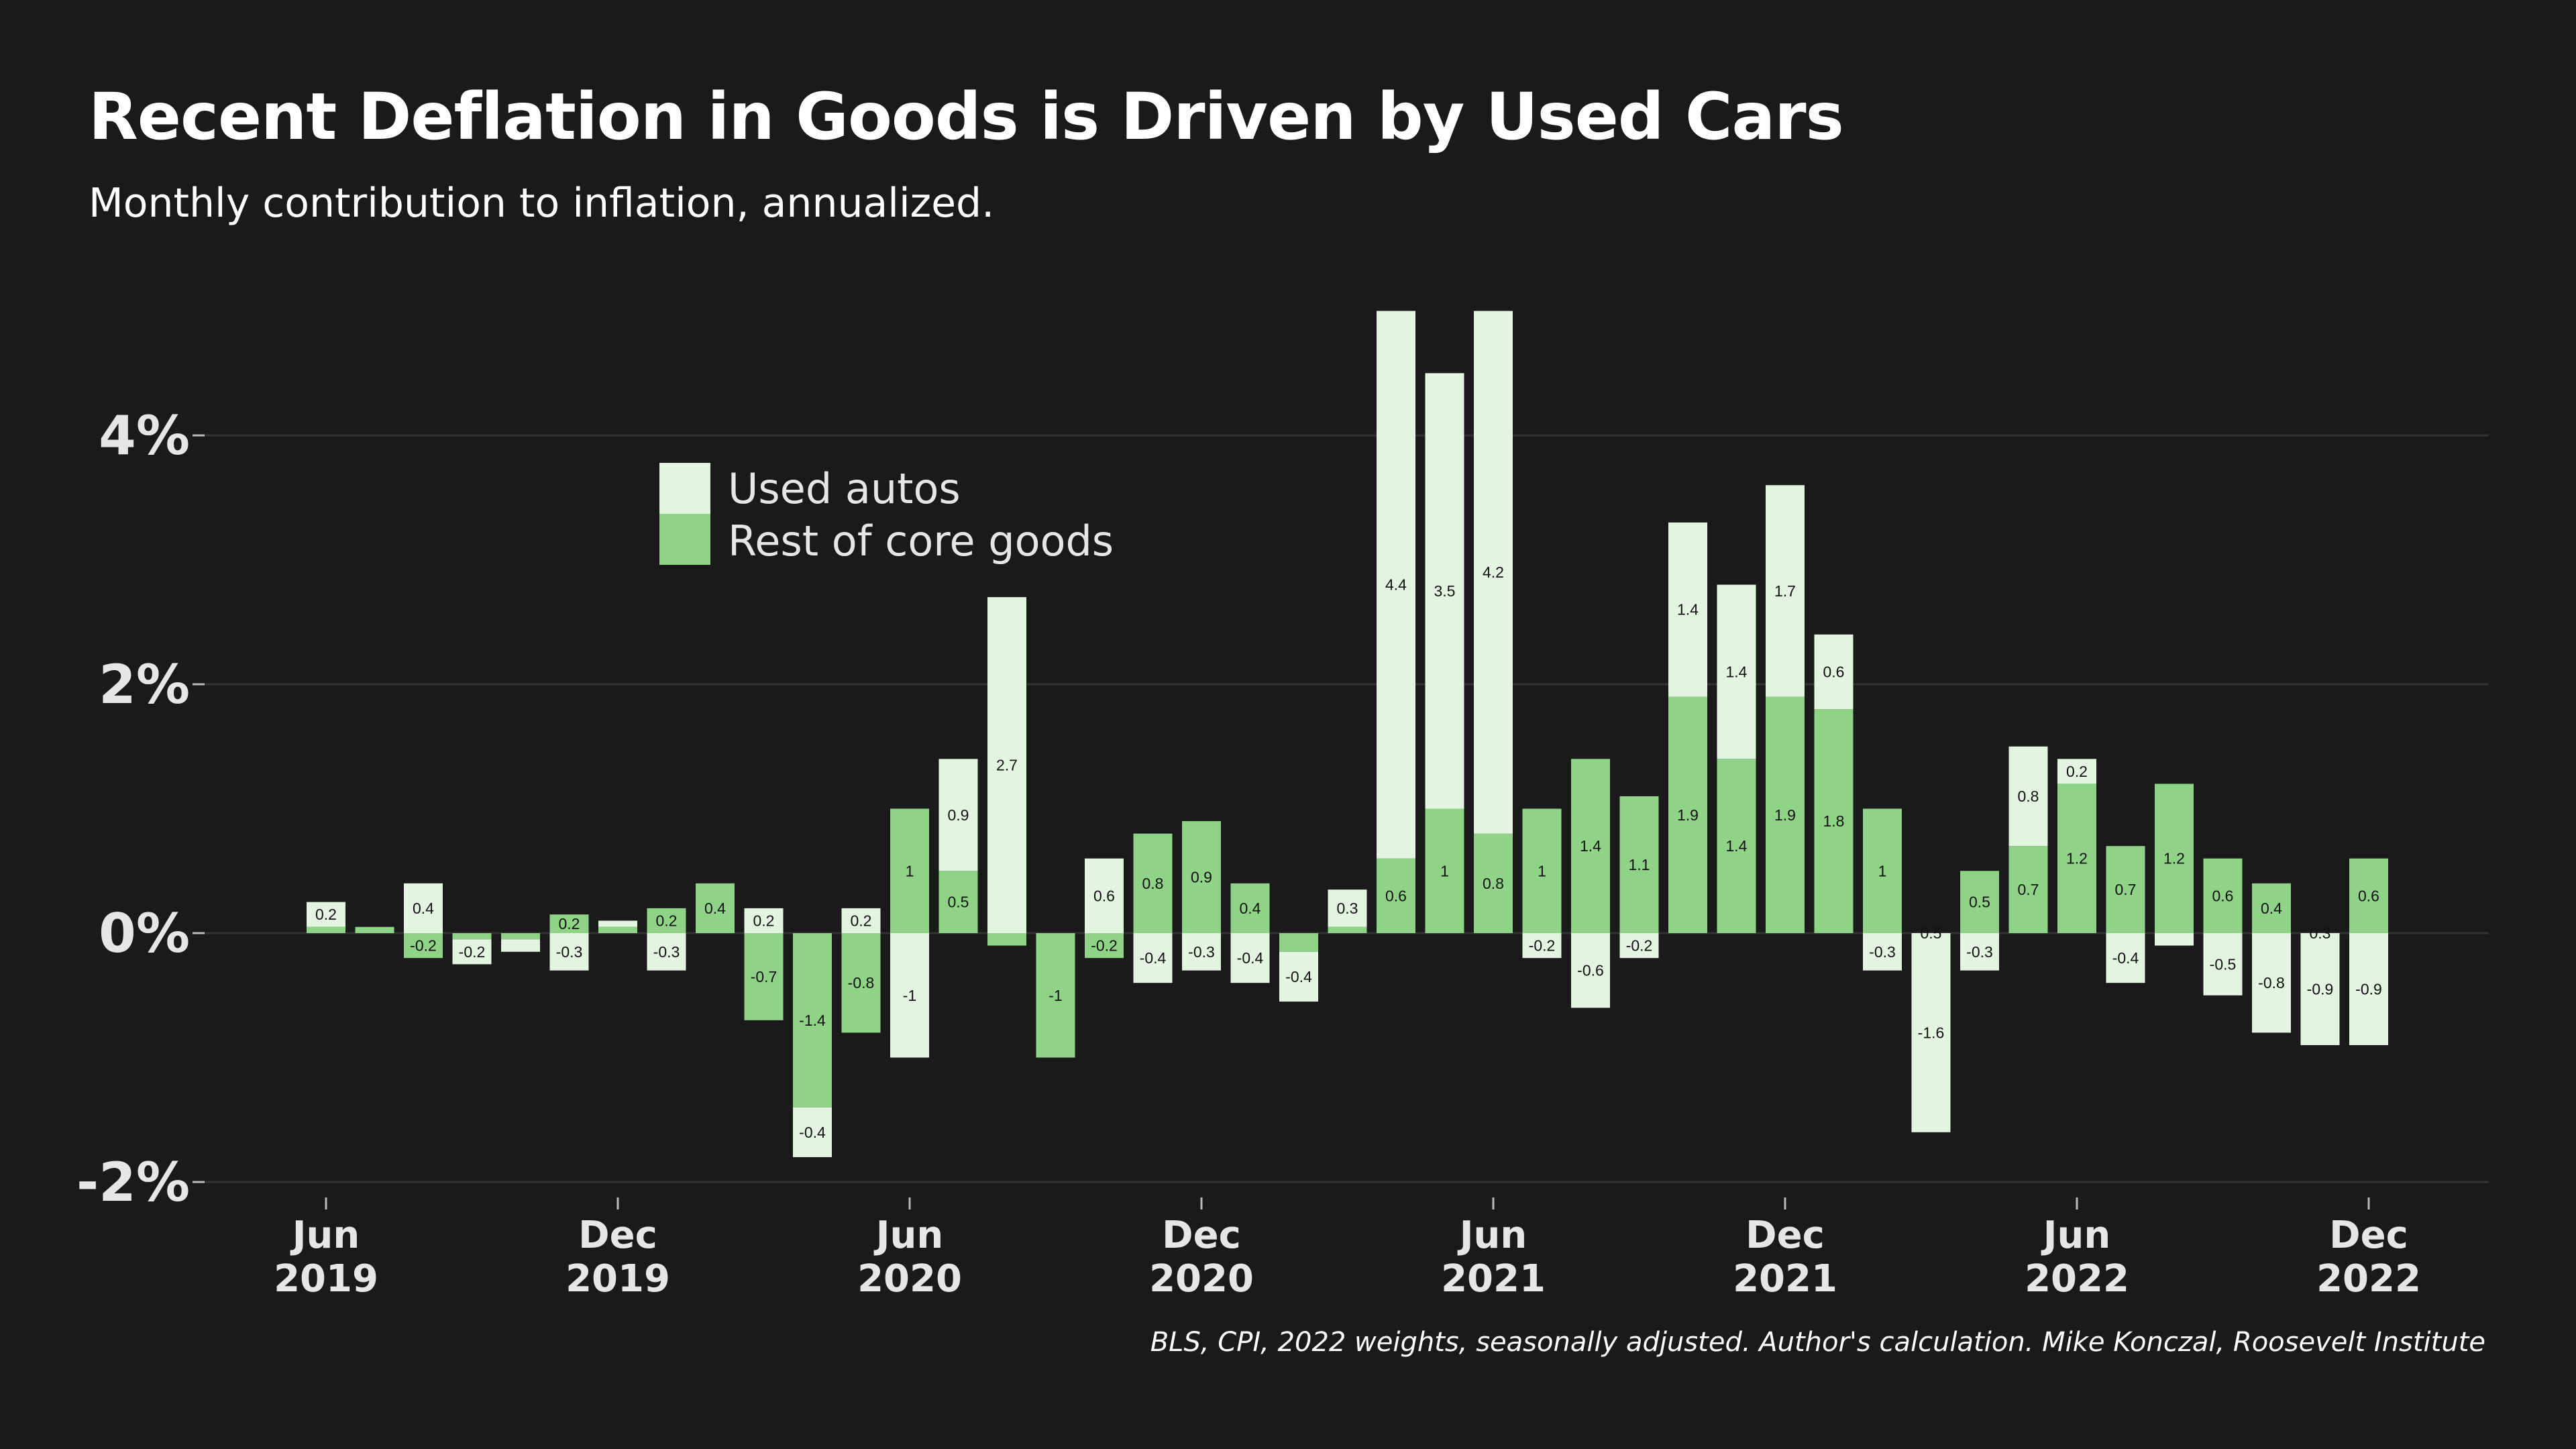 This screenshot has height=1449, width=2576. What do you see at coordinates (1834, 821) in the screenshot?
I see `bar-data-label: 1.8` at bounding box center [1834, 821].